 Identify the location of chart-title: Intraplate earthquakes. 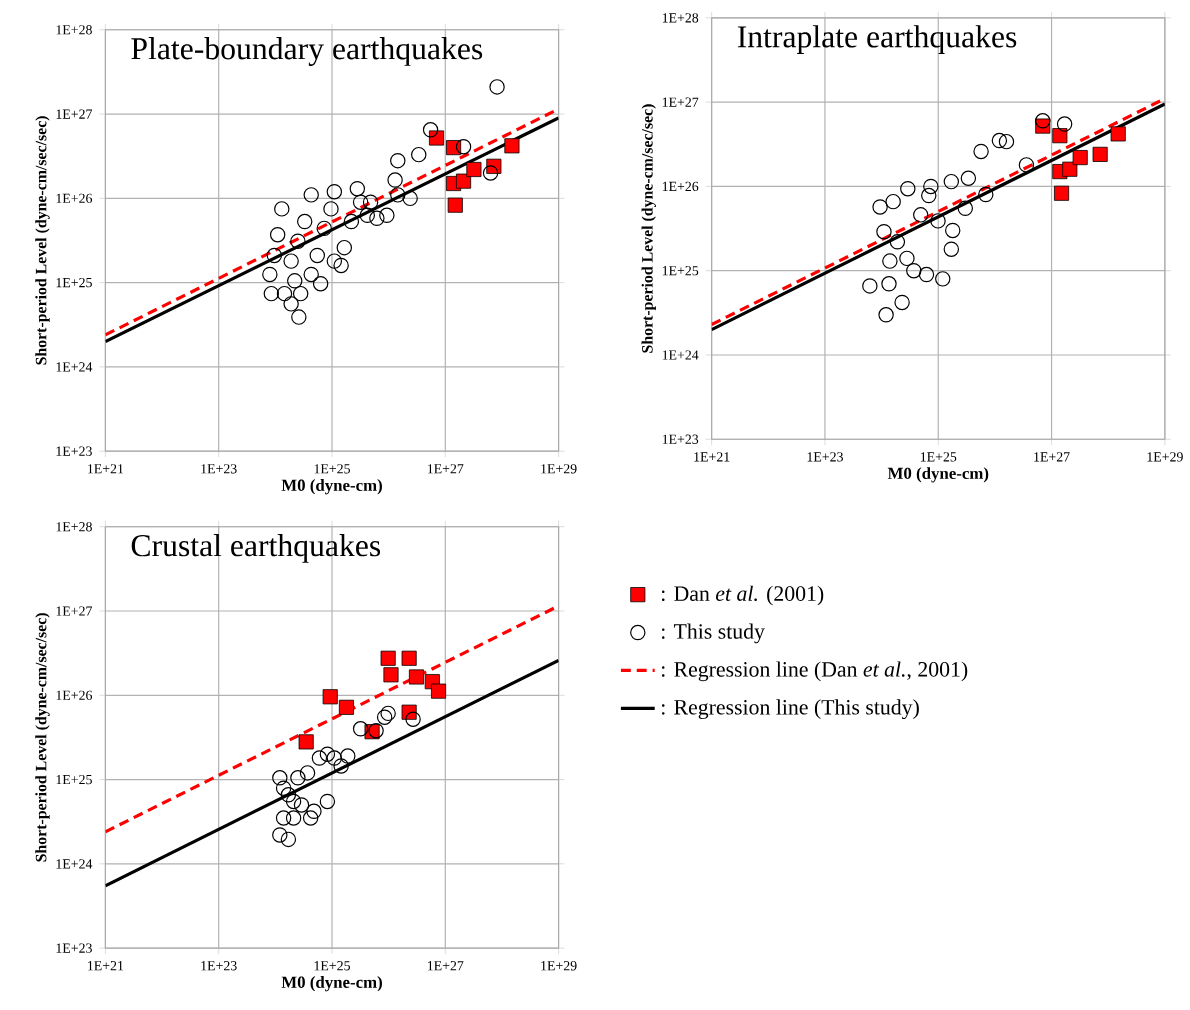
(877, 40).